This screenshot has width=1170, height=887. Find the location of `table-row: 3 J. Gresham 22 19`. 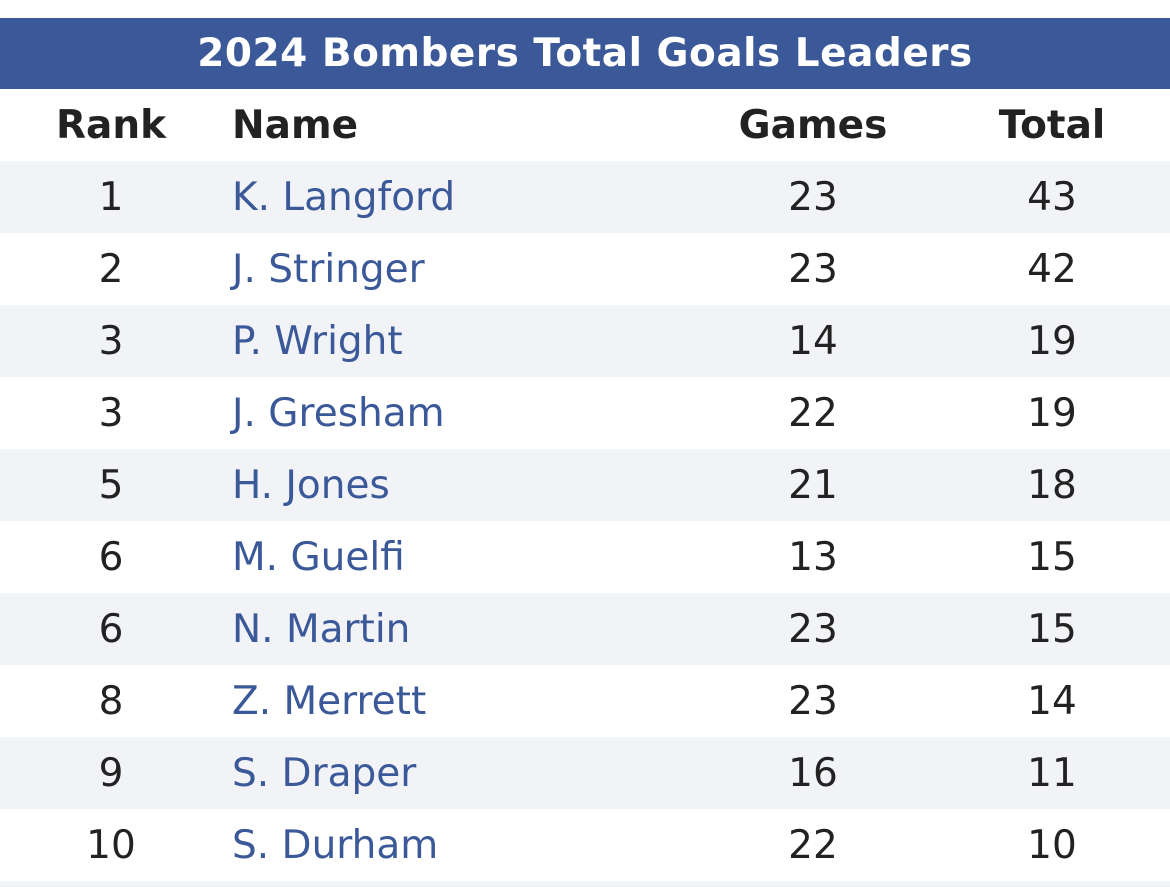

table-row: 3 J. Gresham 22 19 is located at coordinates (585, 413).